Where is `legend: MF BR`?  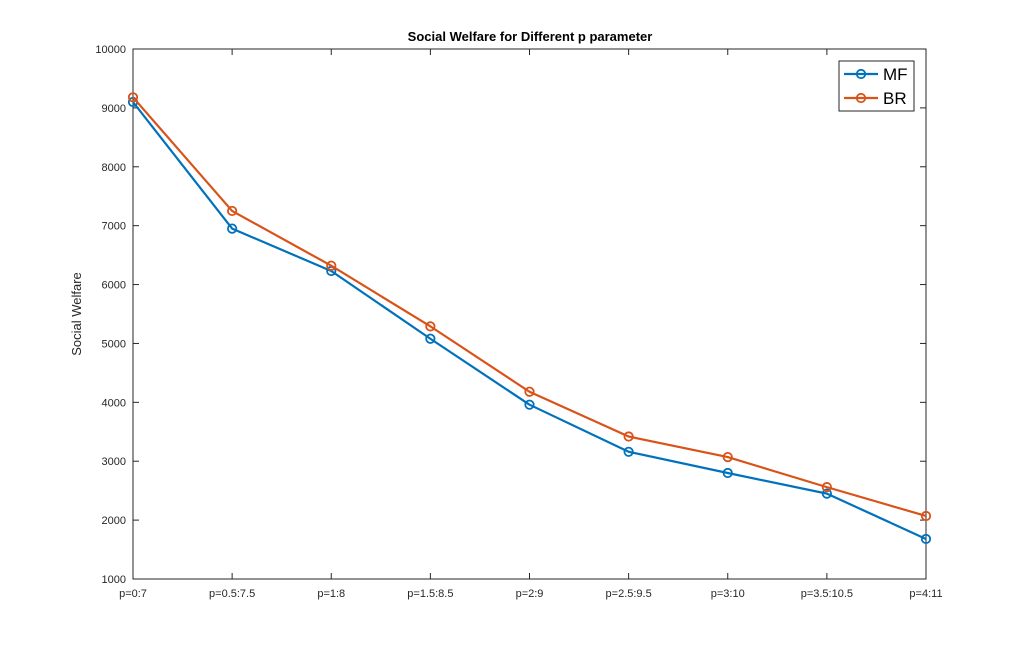
legend: MF BR is located at coordinates (876, 86).